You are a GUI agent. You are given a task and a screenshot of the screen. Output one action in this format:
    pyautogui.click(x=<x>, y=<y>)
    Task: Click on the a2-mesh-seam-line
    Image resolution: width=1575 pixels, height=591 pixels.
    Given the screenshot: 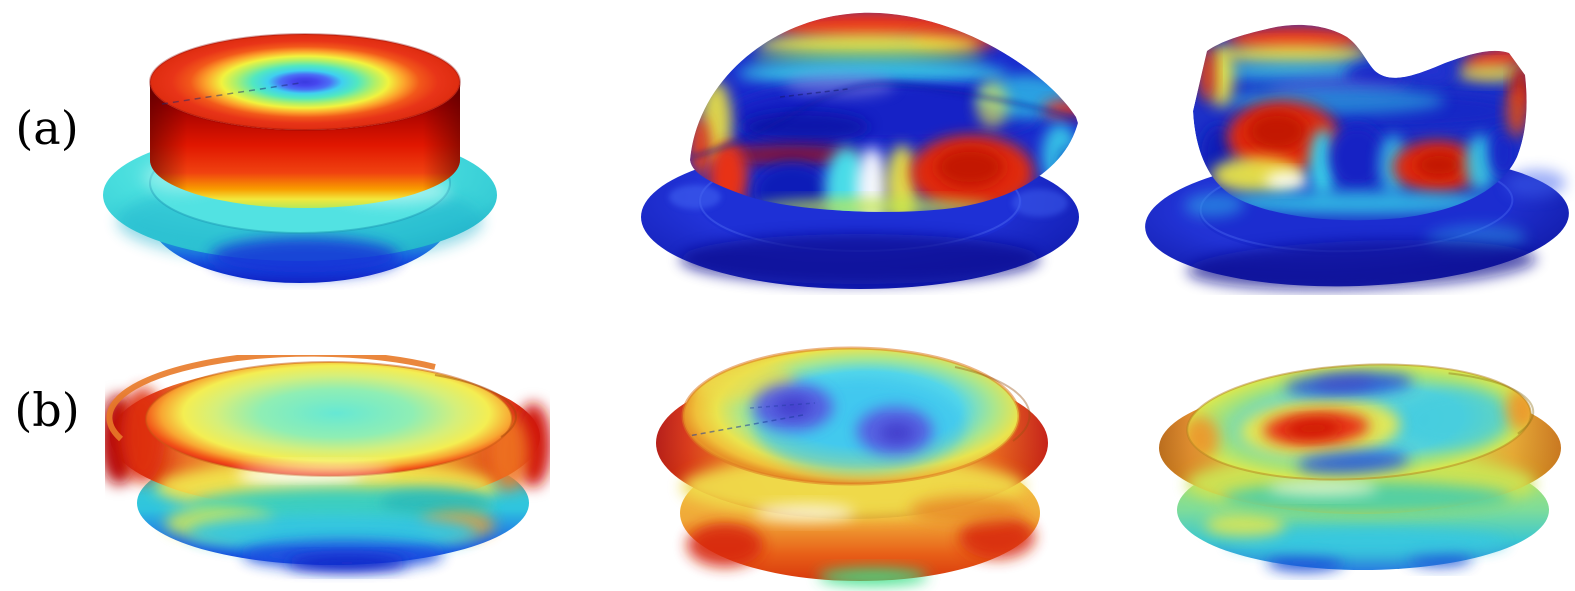 What is the action you would take?
    pyautogui.click(x=814, y=93)
    